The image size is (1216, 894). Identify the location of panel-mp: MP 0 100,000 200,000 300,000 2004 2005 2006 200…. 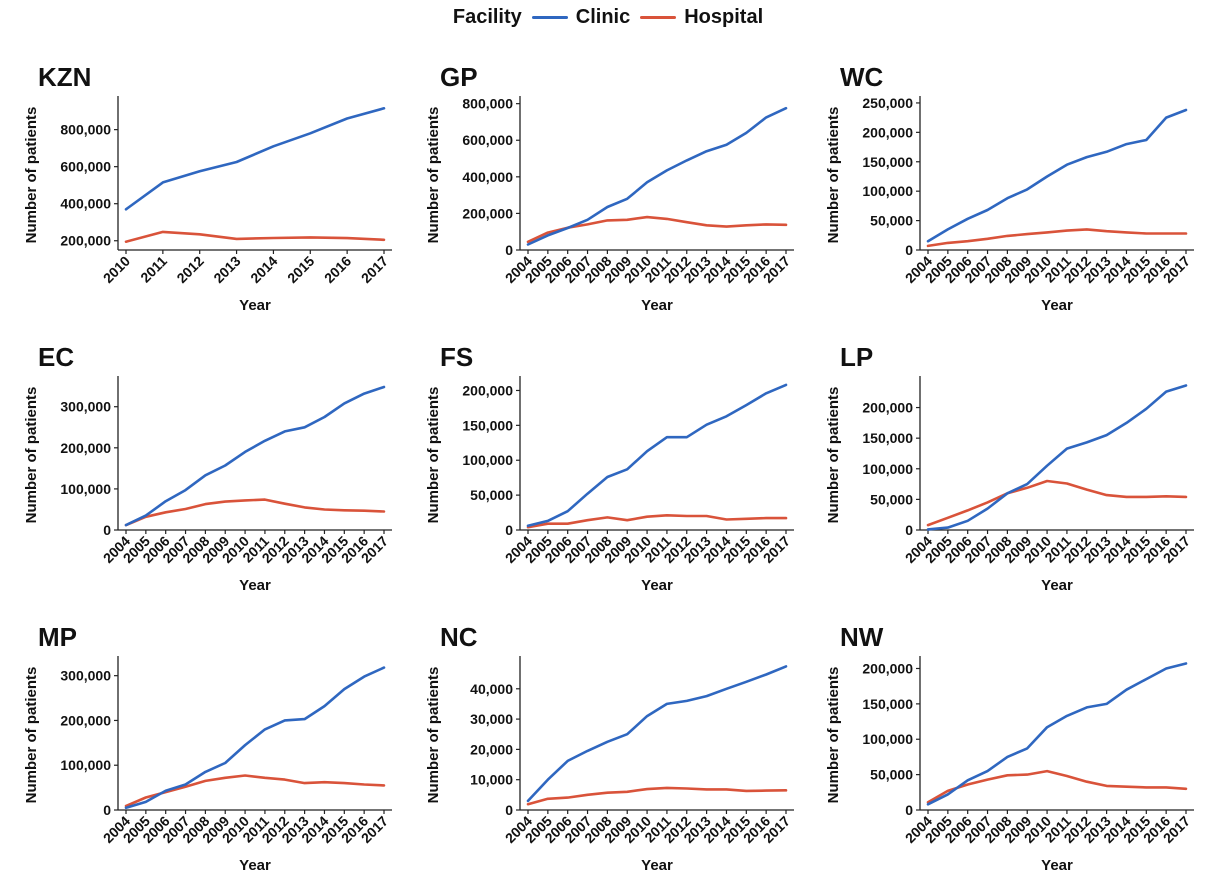
(206, 749).